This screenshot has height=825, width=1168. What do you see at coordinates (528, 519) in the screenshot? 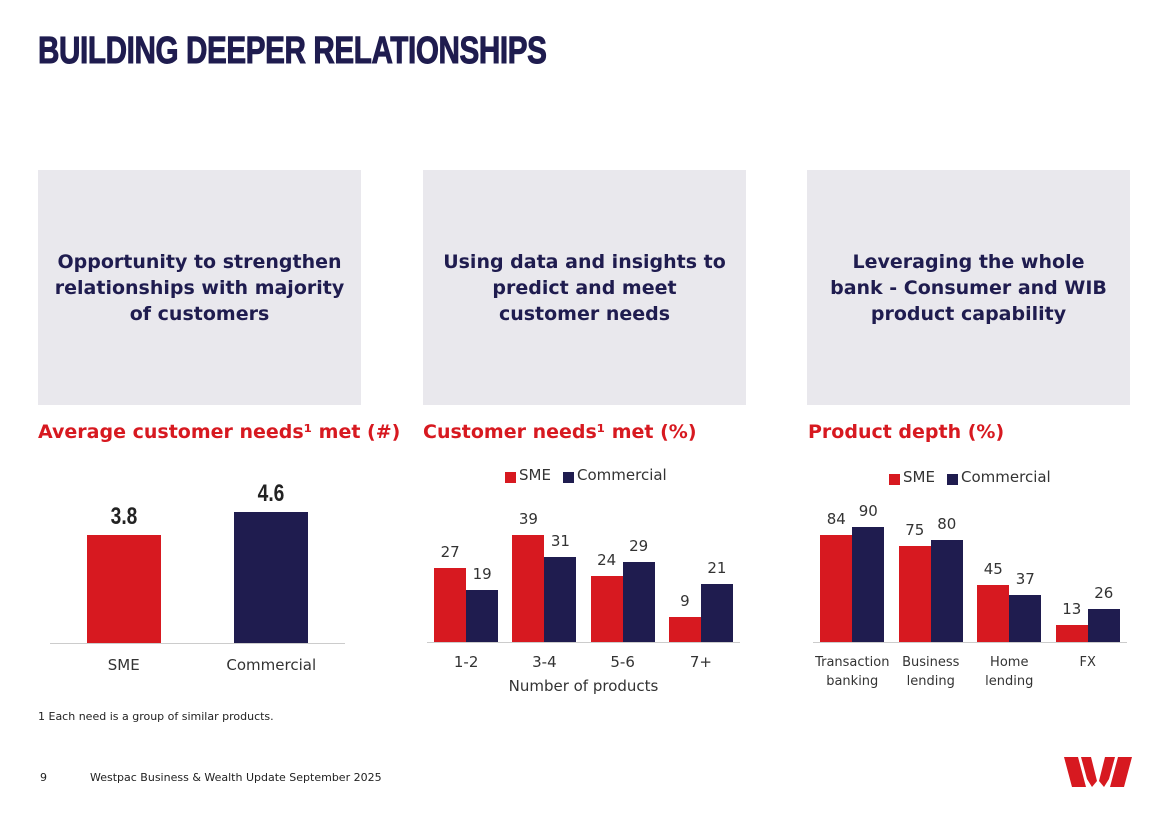
I see `data-label: 39` at bounding box center [528, 519].